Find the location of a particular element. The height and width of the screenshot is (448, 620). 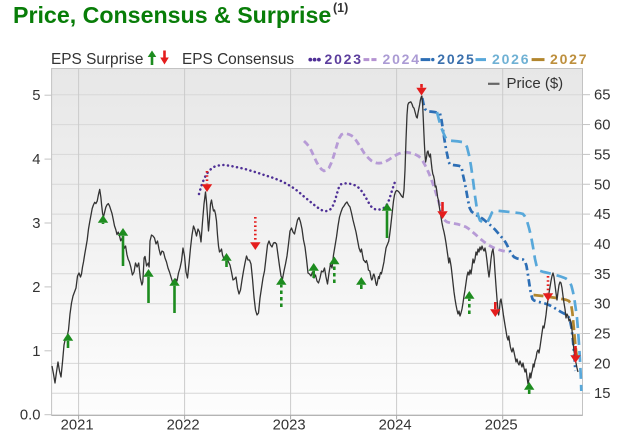

svg-text: (1) is located at coordinates (340, 8).